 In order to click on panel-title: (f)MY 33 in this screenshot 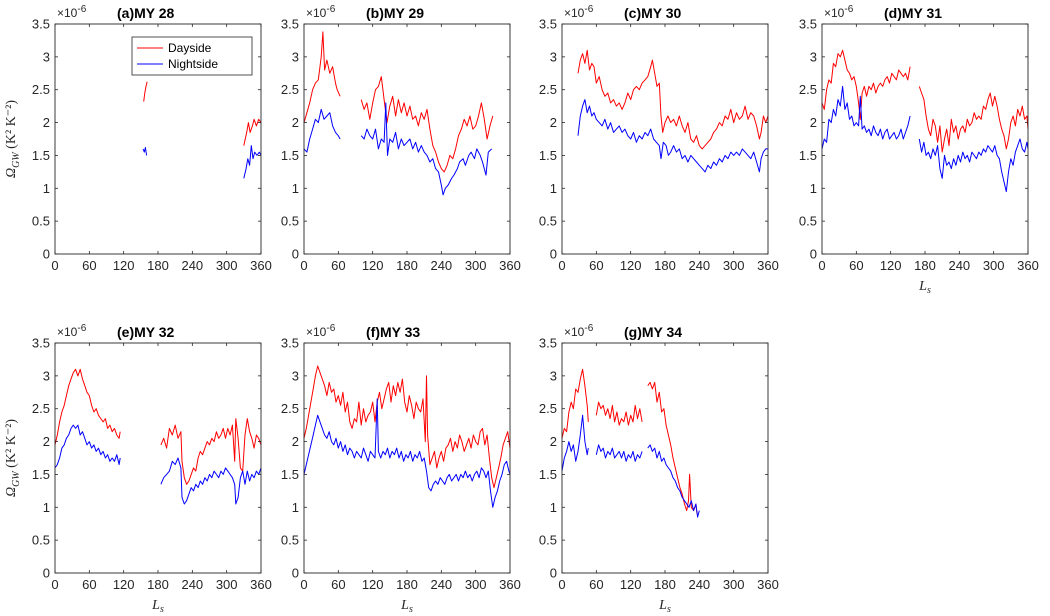, I will do `click(393, 332)`.